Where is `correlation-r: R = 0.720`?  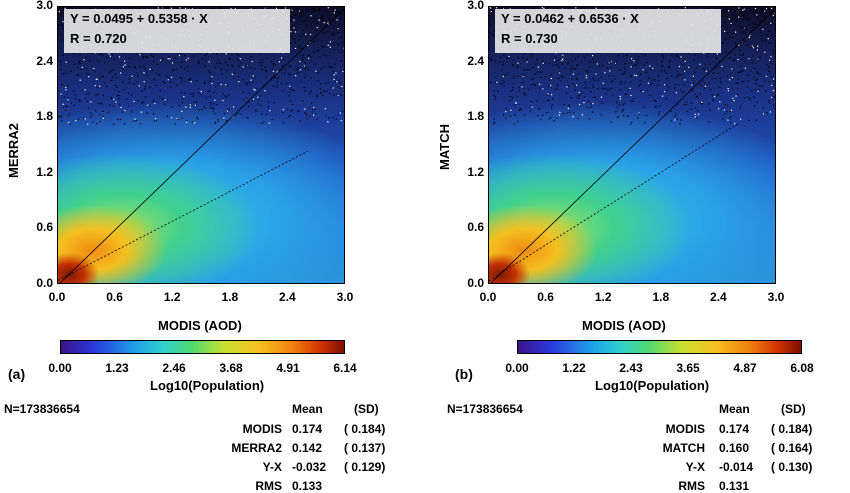
correlation-r: R = 0.720 is located at coordinates (98, 38).